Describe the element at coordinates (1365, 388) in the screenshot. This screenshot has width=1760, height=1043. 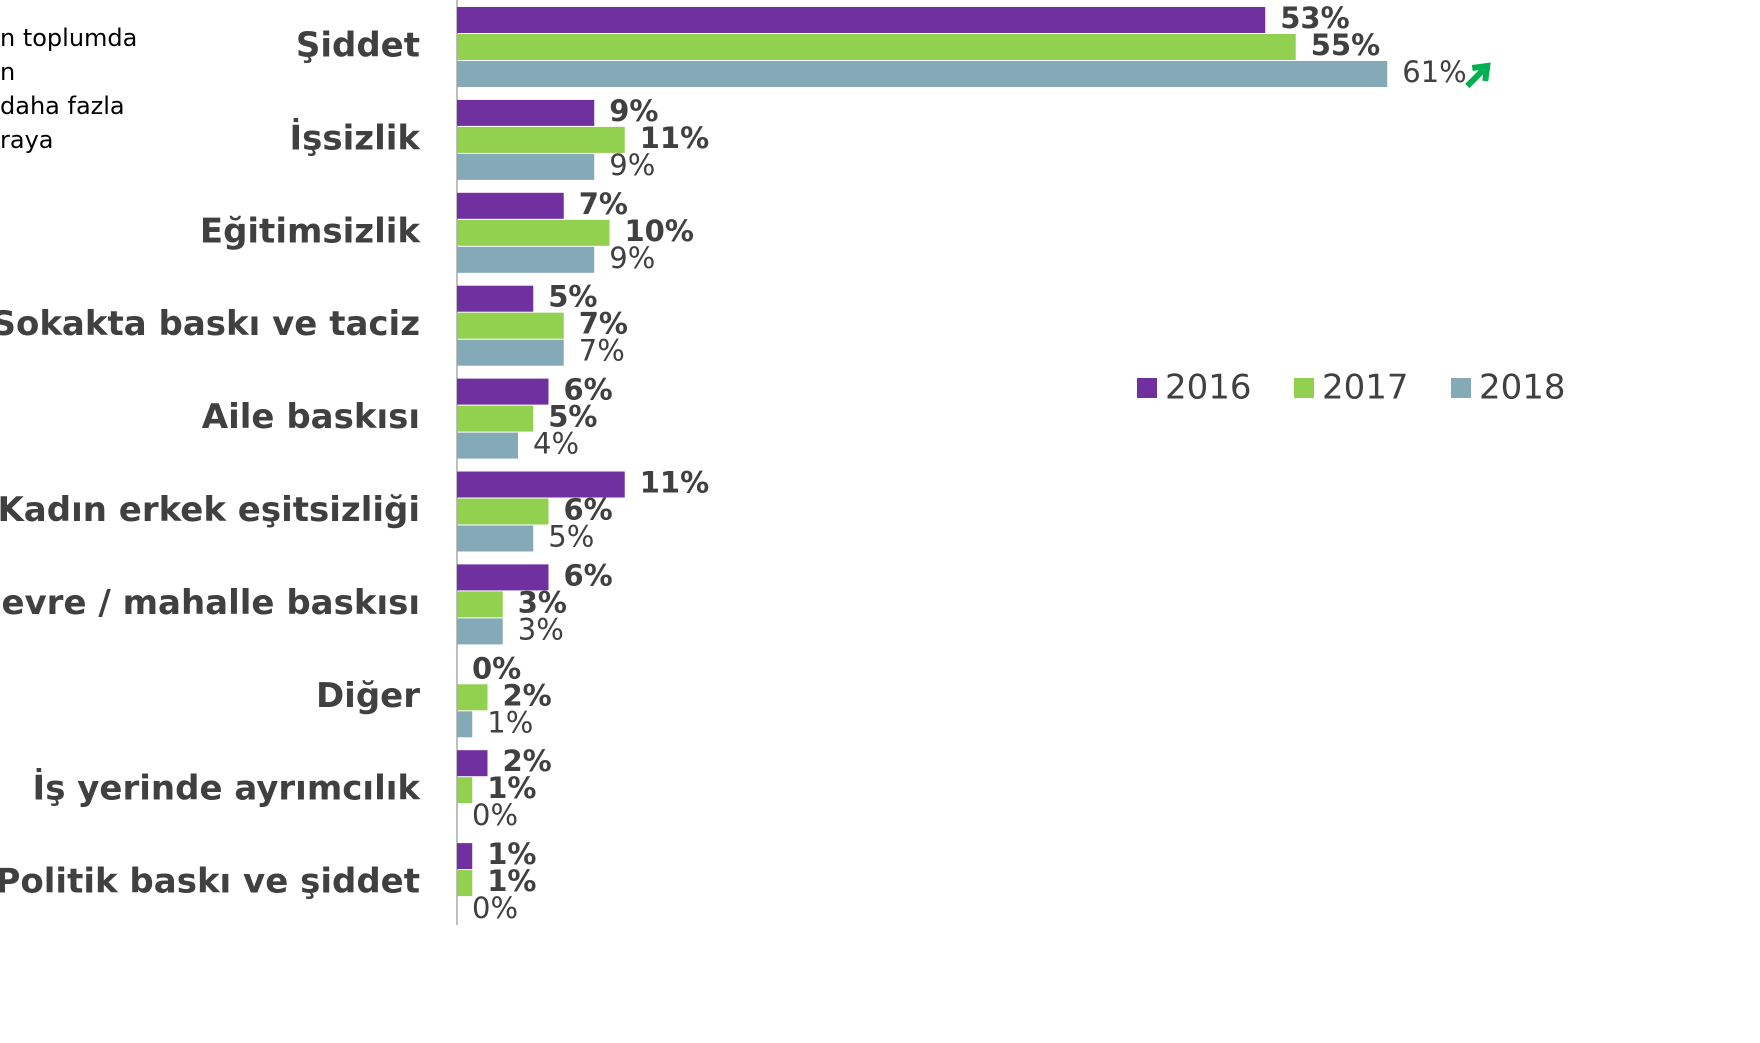
I see `legend-label: 2017` at that location.